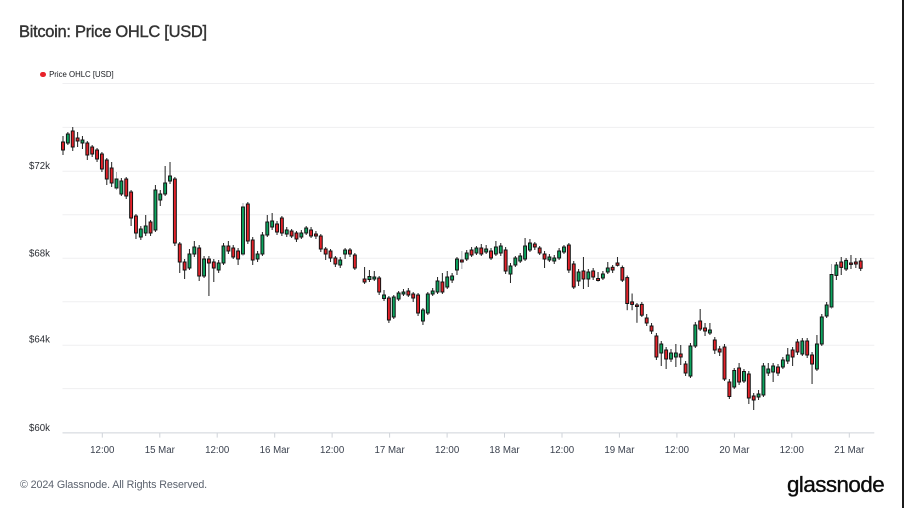 The height and width of the screenshot is (513, 904). What do you see at coordinates (39, 428) in the screenshot?
I see `svg-text: $60k` at bounding box center [39, 428].